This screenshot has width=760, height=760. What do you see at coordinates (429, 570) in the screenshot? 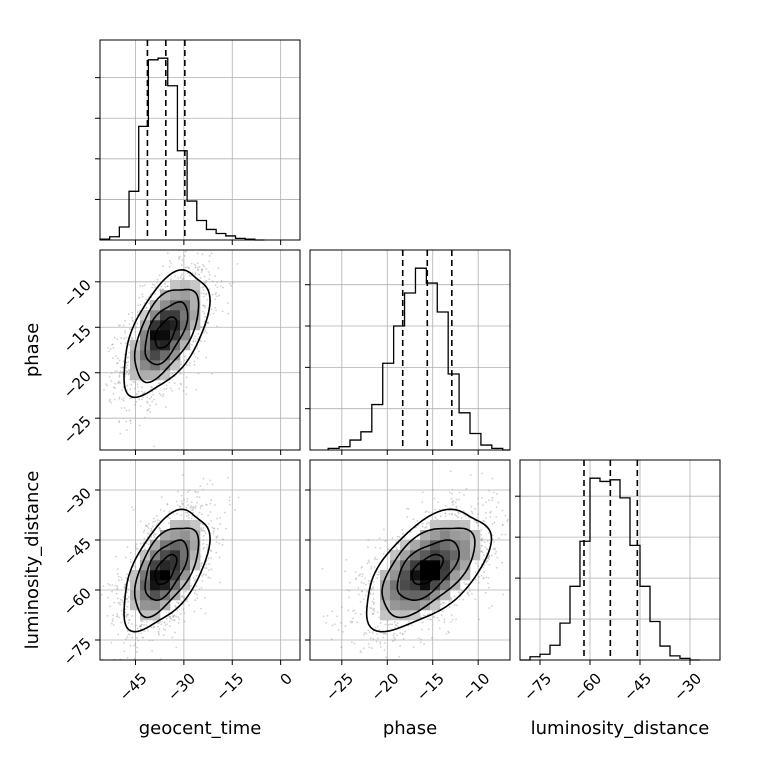
I see `contours-phase-vs-luminosity-distance` at bounding box center [429, 570].